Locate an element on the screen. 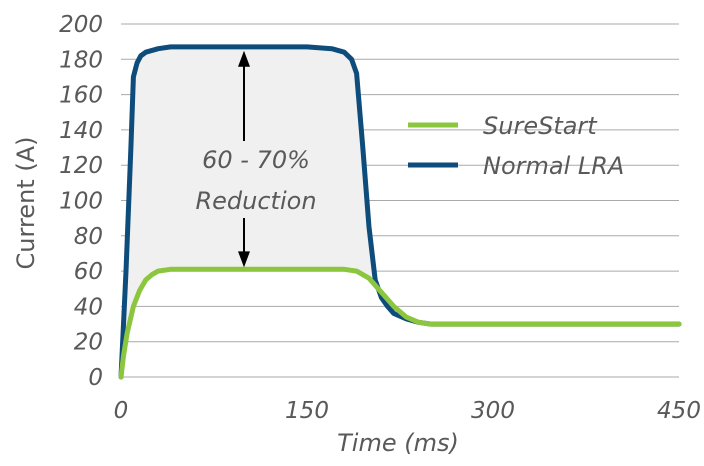 This screenshot has height=466, width=704. x-tick-0: 0 is located at coordinates (121, 411).